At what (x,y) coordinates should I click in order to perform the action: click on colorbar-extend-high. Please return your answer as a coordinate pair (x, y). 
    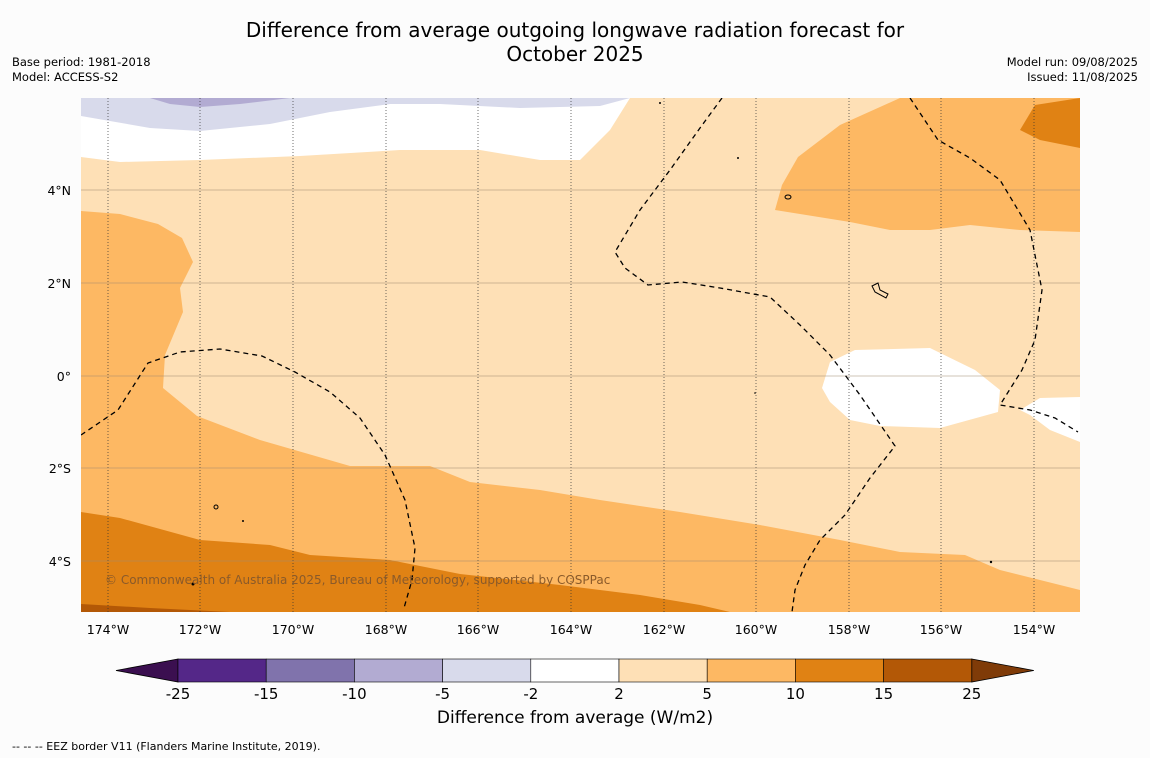
    Looking at the image, I should click on (1002, 670).